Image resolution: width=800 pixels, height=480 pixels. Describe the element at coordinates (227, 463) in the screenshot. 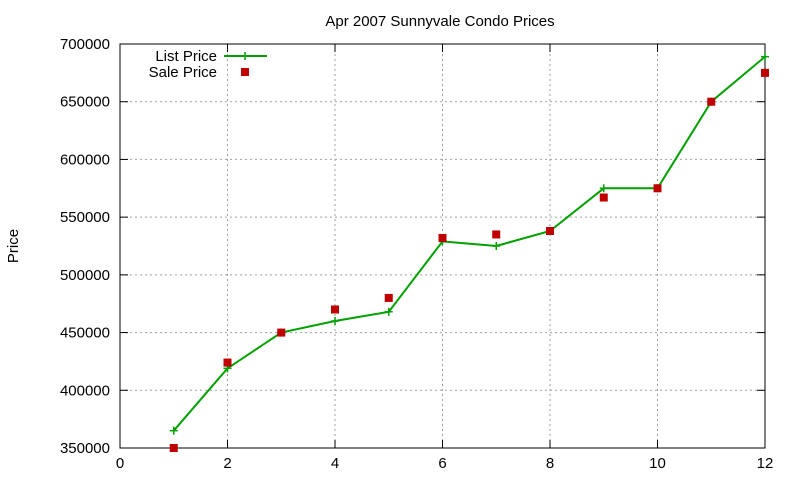

I see `x-tick-label: 2` at that location.